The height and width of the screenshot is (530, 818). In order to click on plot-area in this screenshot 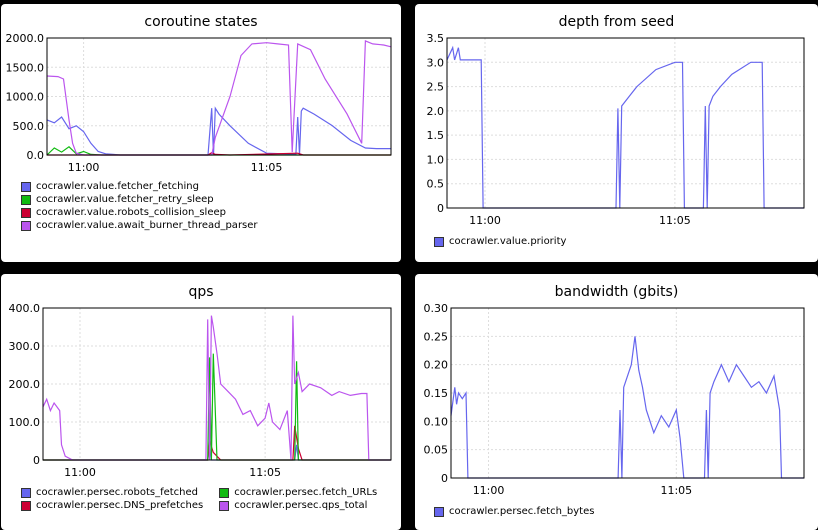, I will do `click(625, 123)`.